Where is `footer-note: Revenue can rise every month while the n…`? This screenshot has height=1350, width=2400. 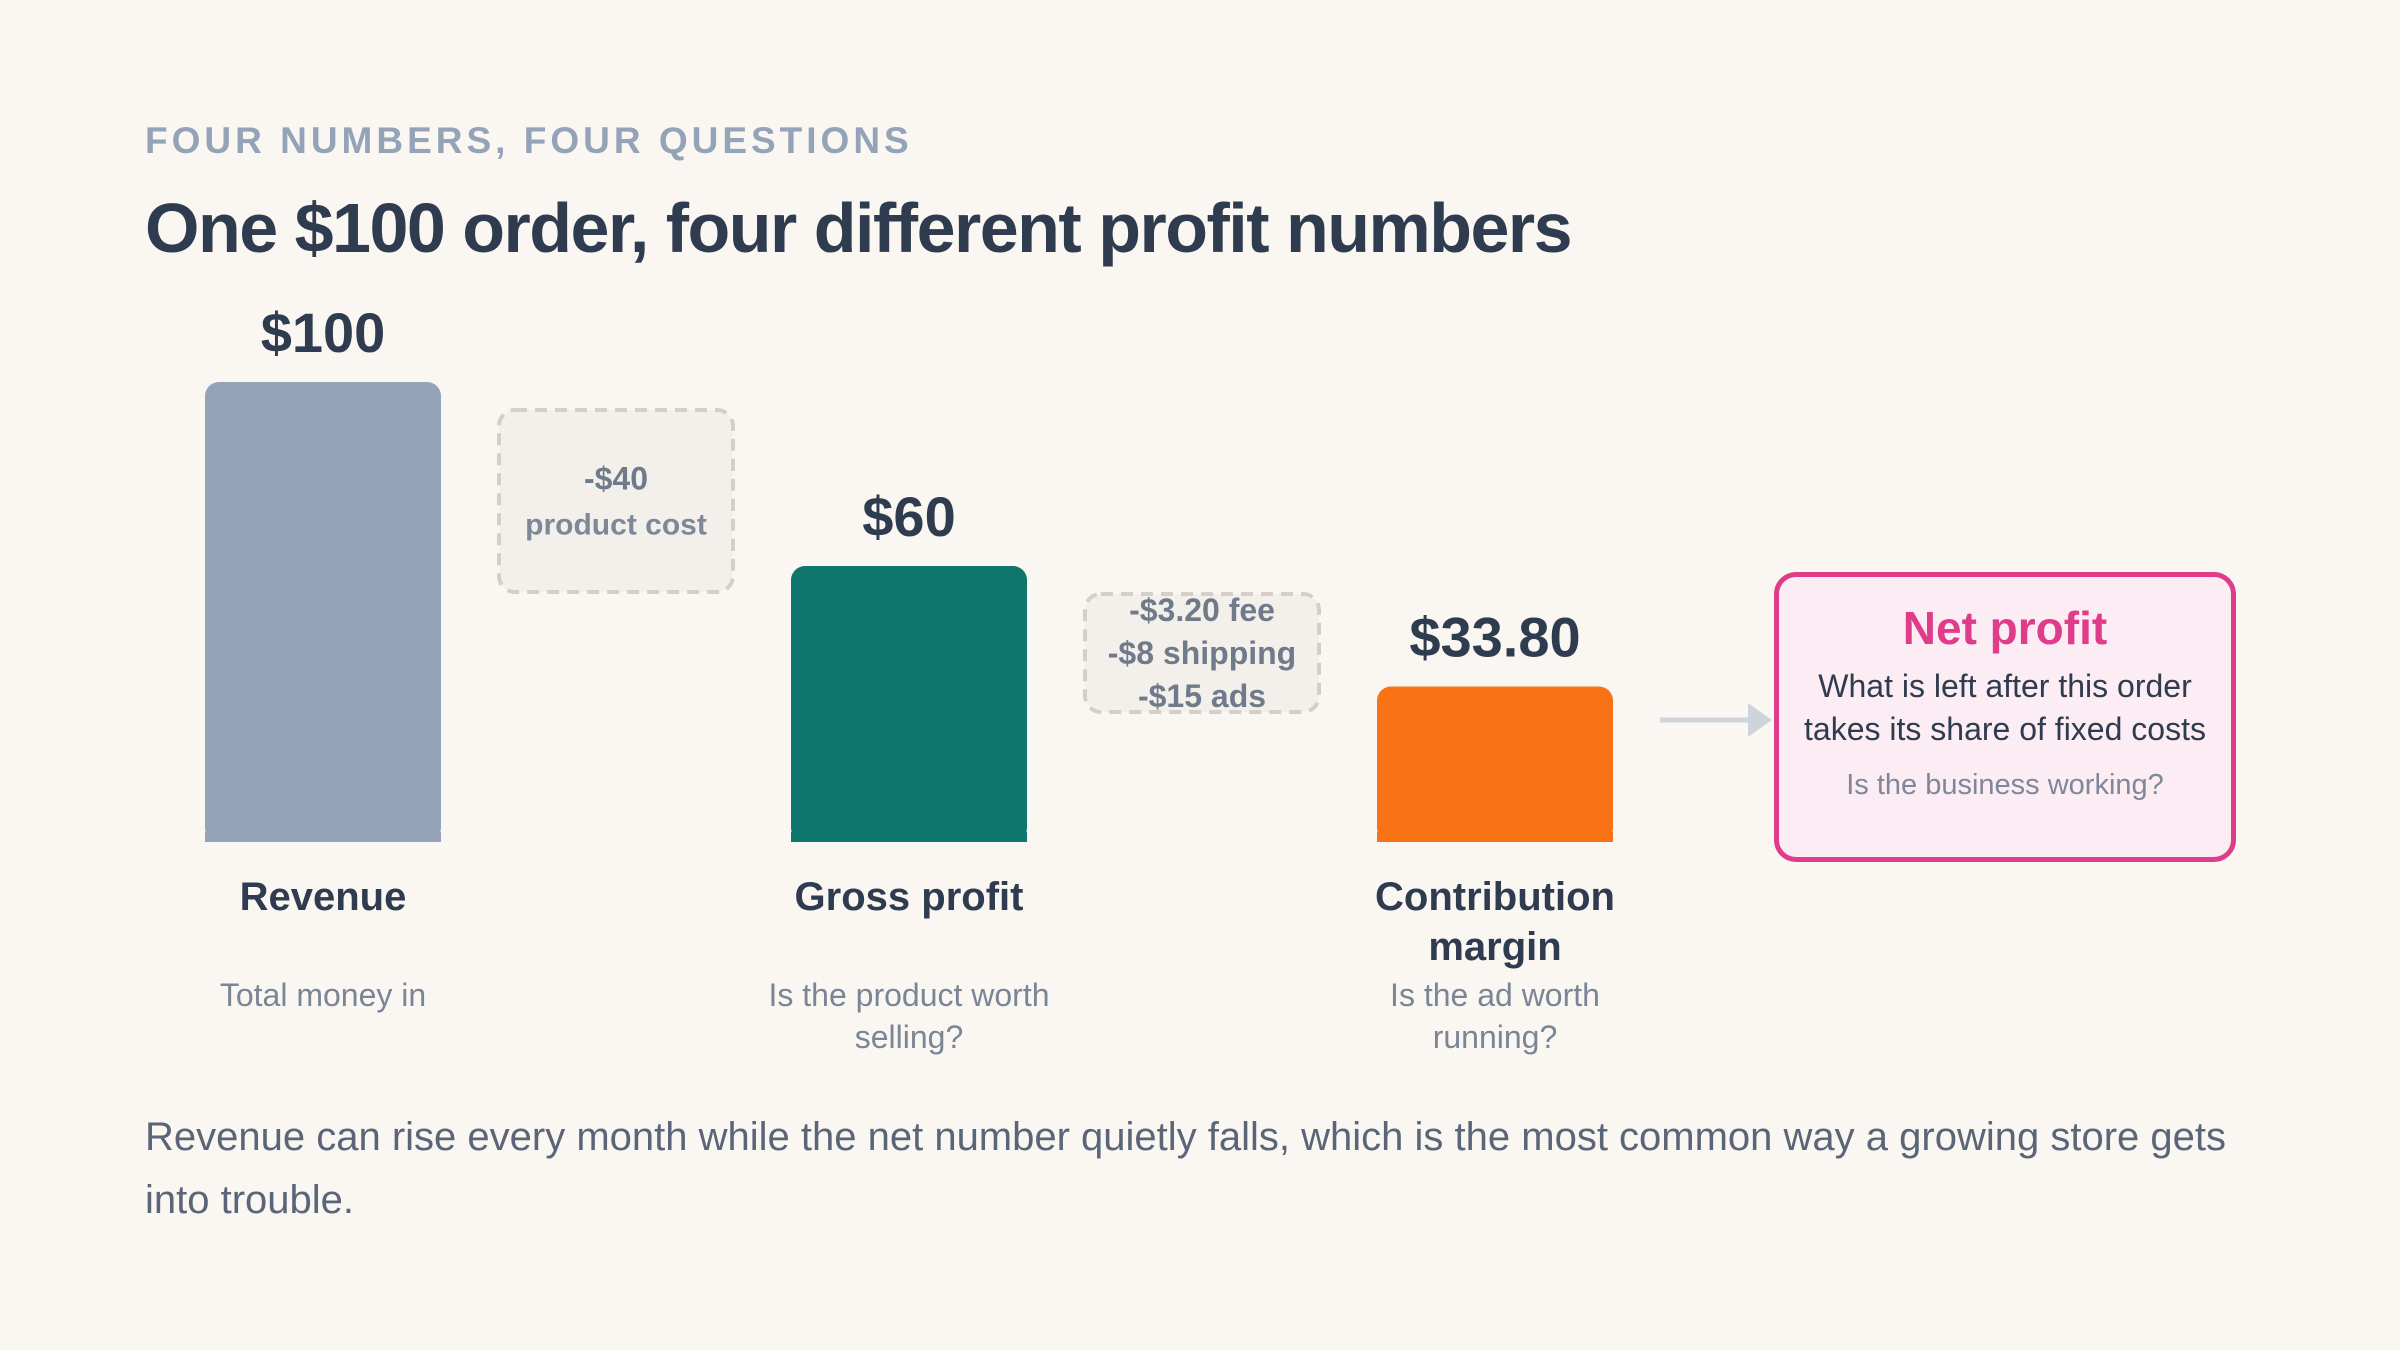
footer-note: Revenue can rise every month while the n… is located at coordinates (1185, 1168).